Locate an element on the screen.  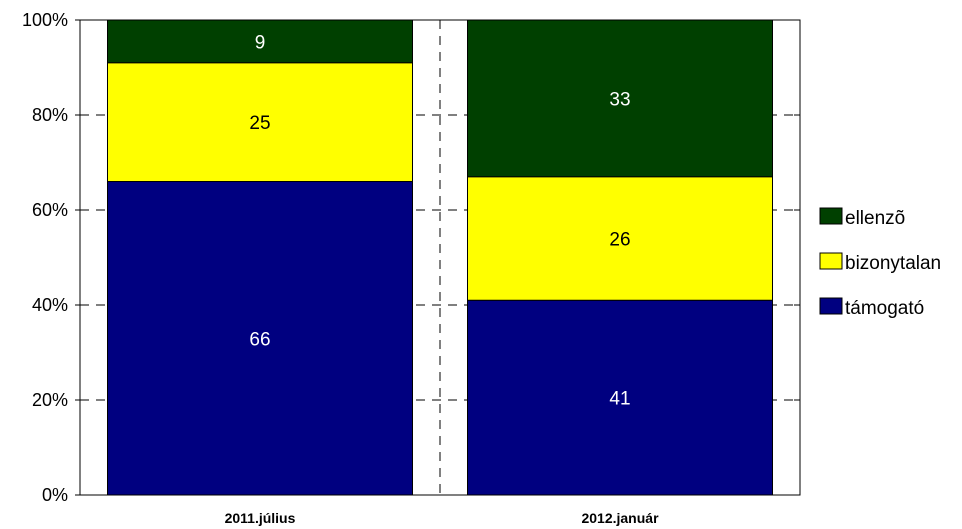
category-label: 2012.január is located at coordinates (620, 518).